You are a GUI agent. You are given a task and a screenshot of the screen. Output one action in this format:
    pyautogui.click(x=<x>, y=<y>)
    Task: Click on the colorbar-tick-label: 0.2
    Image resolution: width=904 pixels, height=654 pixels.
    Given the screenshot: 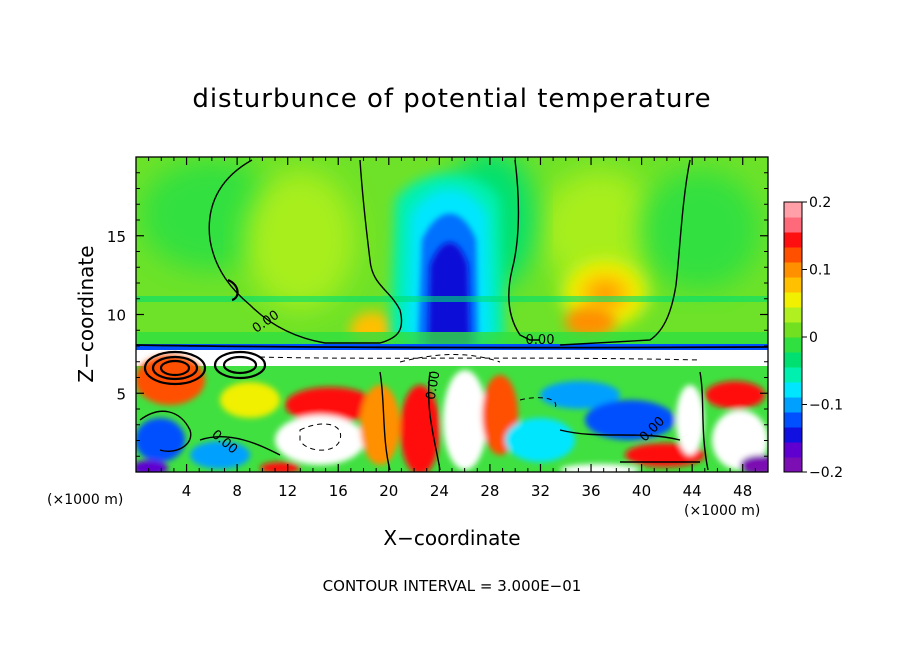 What is the action you would take?
    pyautogui.click(x=820, y=203)
    